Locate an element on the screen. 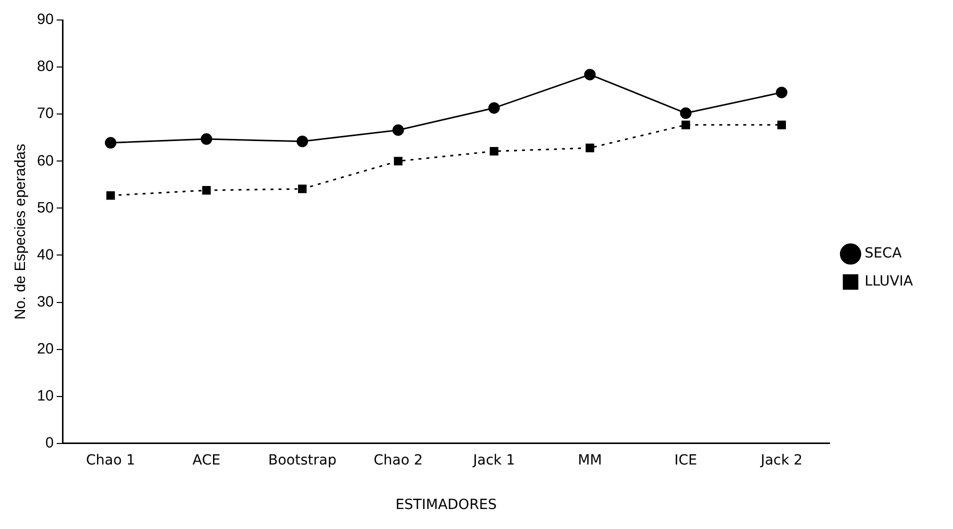 The width and height of the screenshot is (953, 529). x-tick-label: Chao 1 is located at coordinates (111, 460).